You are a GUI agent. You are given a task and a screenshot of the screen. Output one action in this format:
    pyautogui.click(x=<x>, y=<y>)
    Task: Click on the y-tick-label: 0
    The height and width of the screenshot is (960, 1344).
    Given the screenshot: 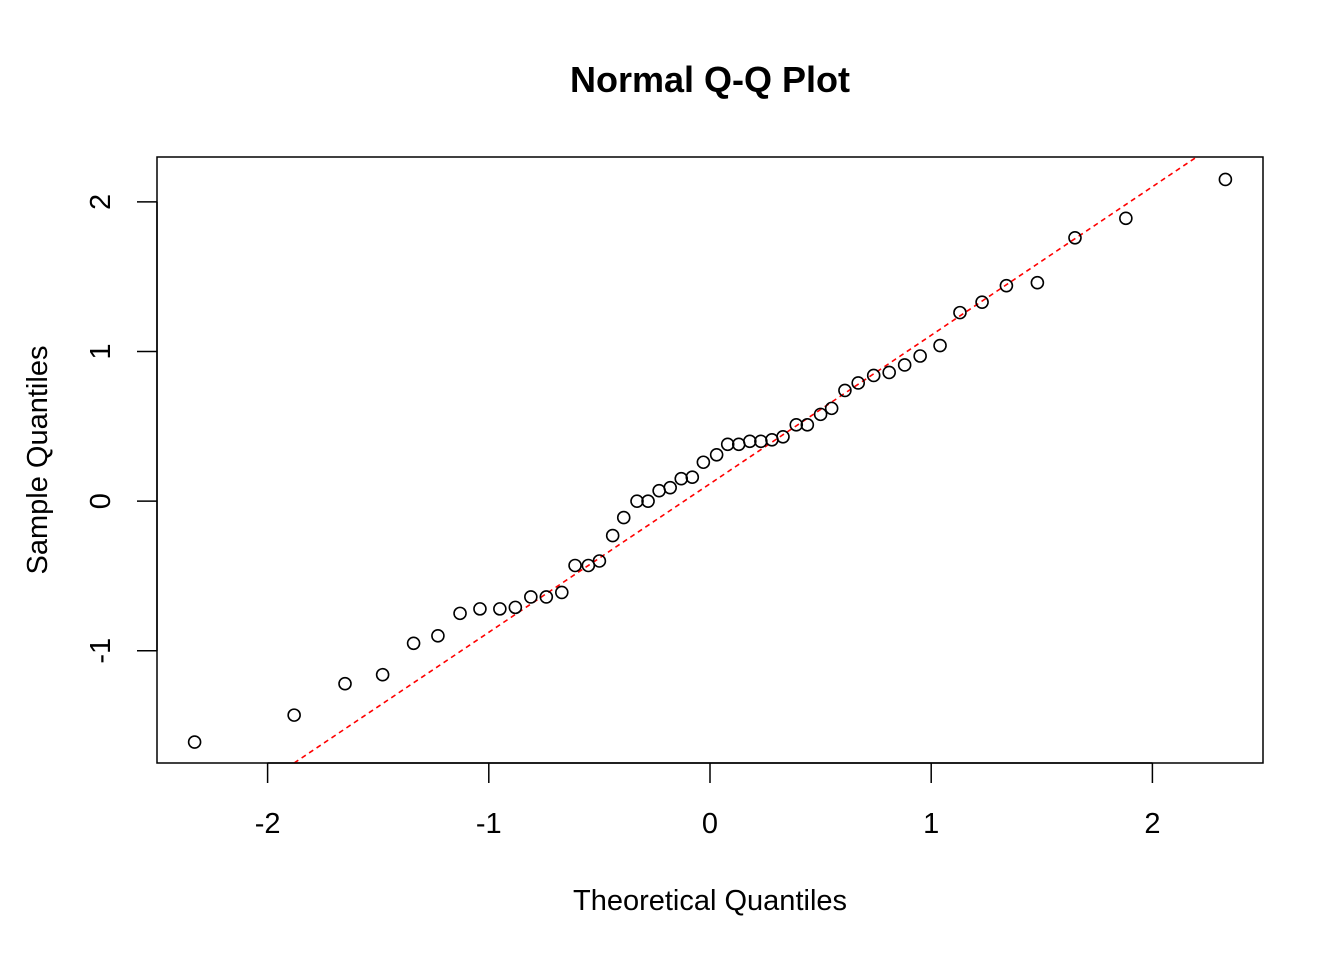 What is the action you would take?
    pyautogui.click(x=101, y=501)
    